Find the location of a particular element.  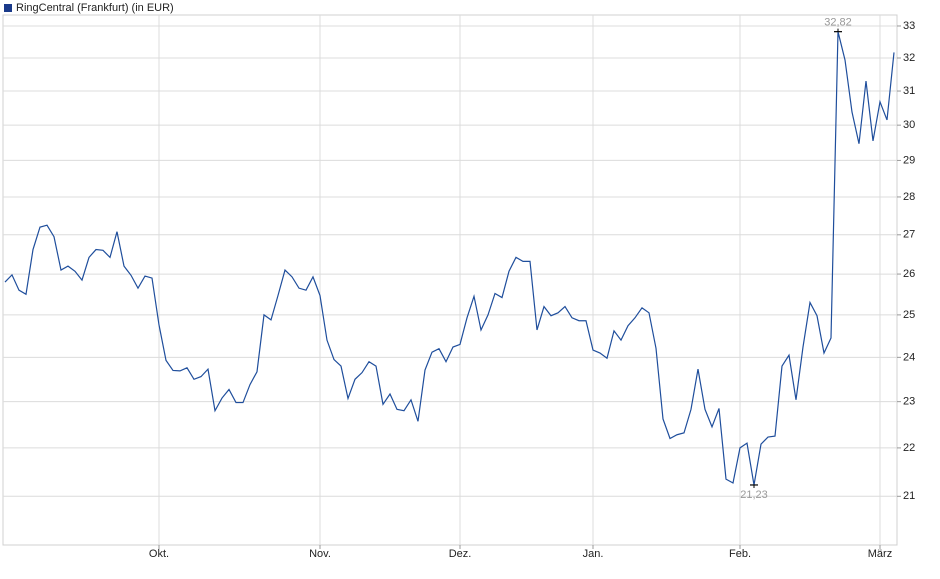

y-tick-label: 26 is located at coordinates (909, 274).